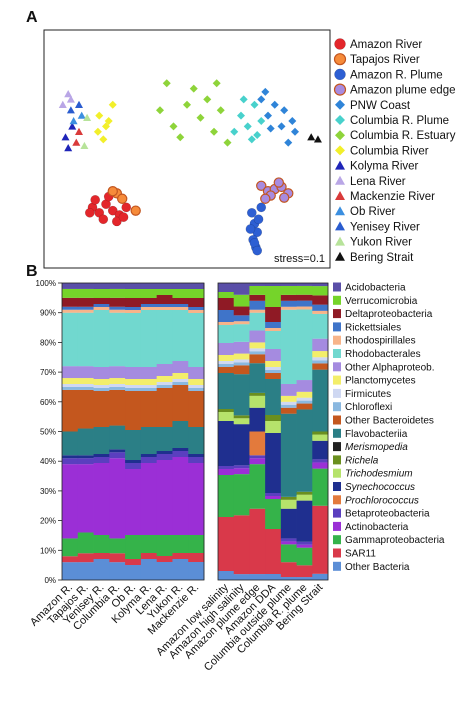 This screenshot has width=474, height=704. I want to click on ob-river-legend-marker, so click(340, 211).